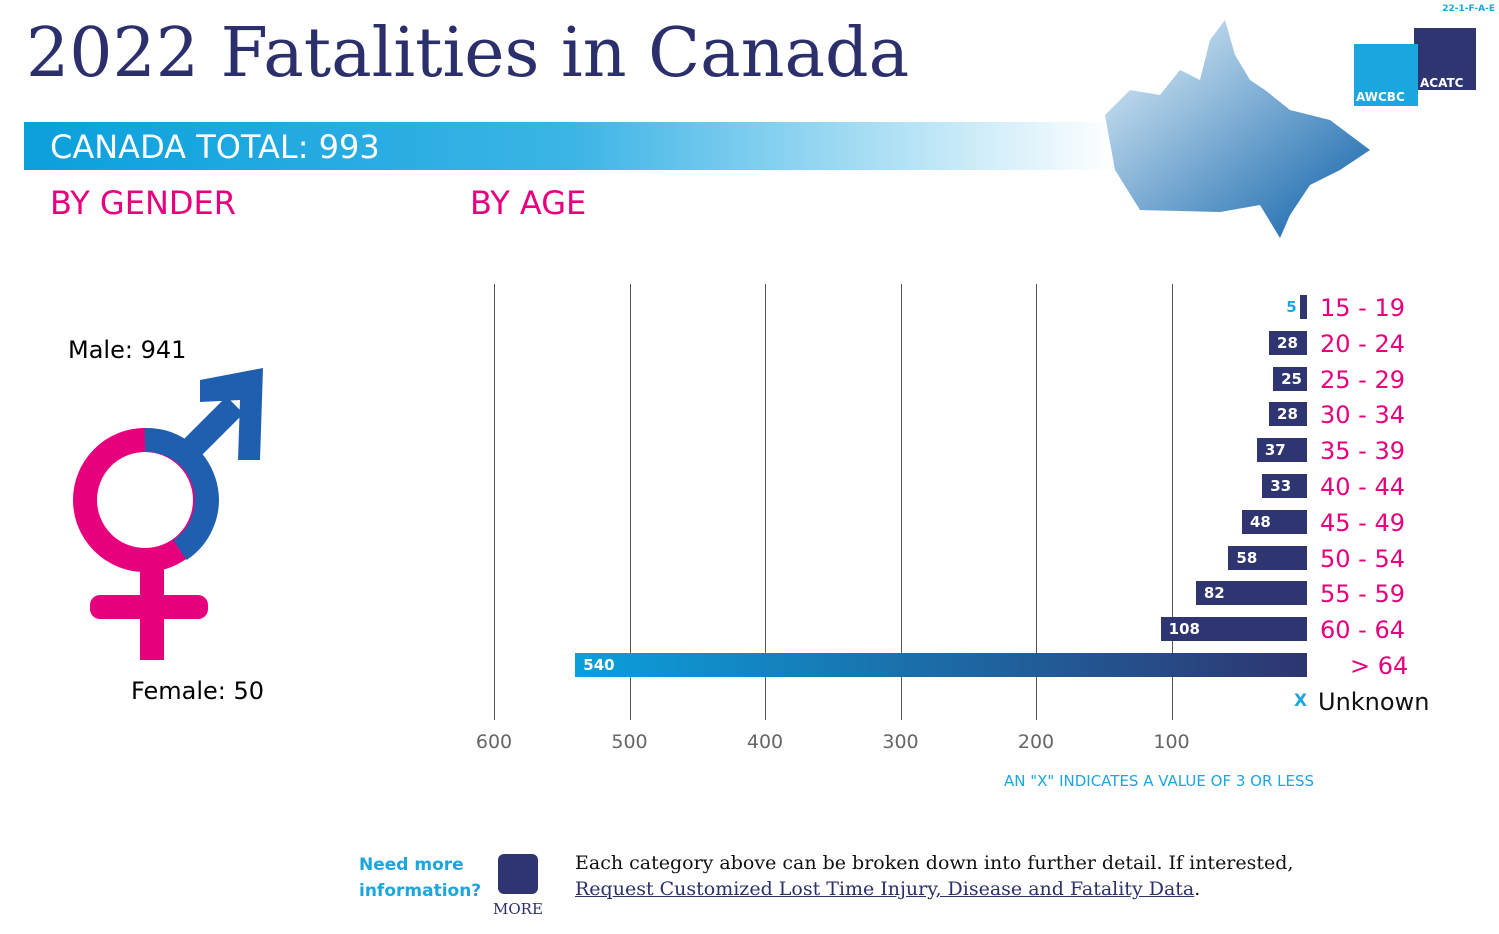  I want to click on female-label: Female: 50, so click(198, 691).